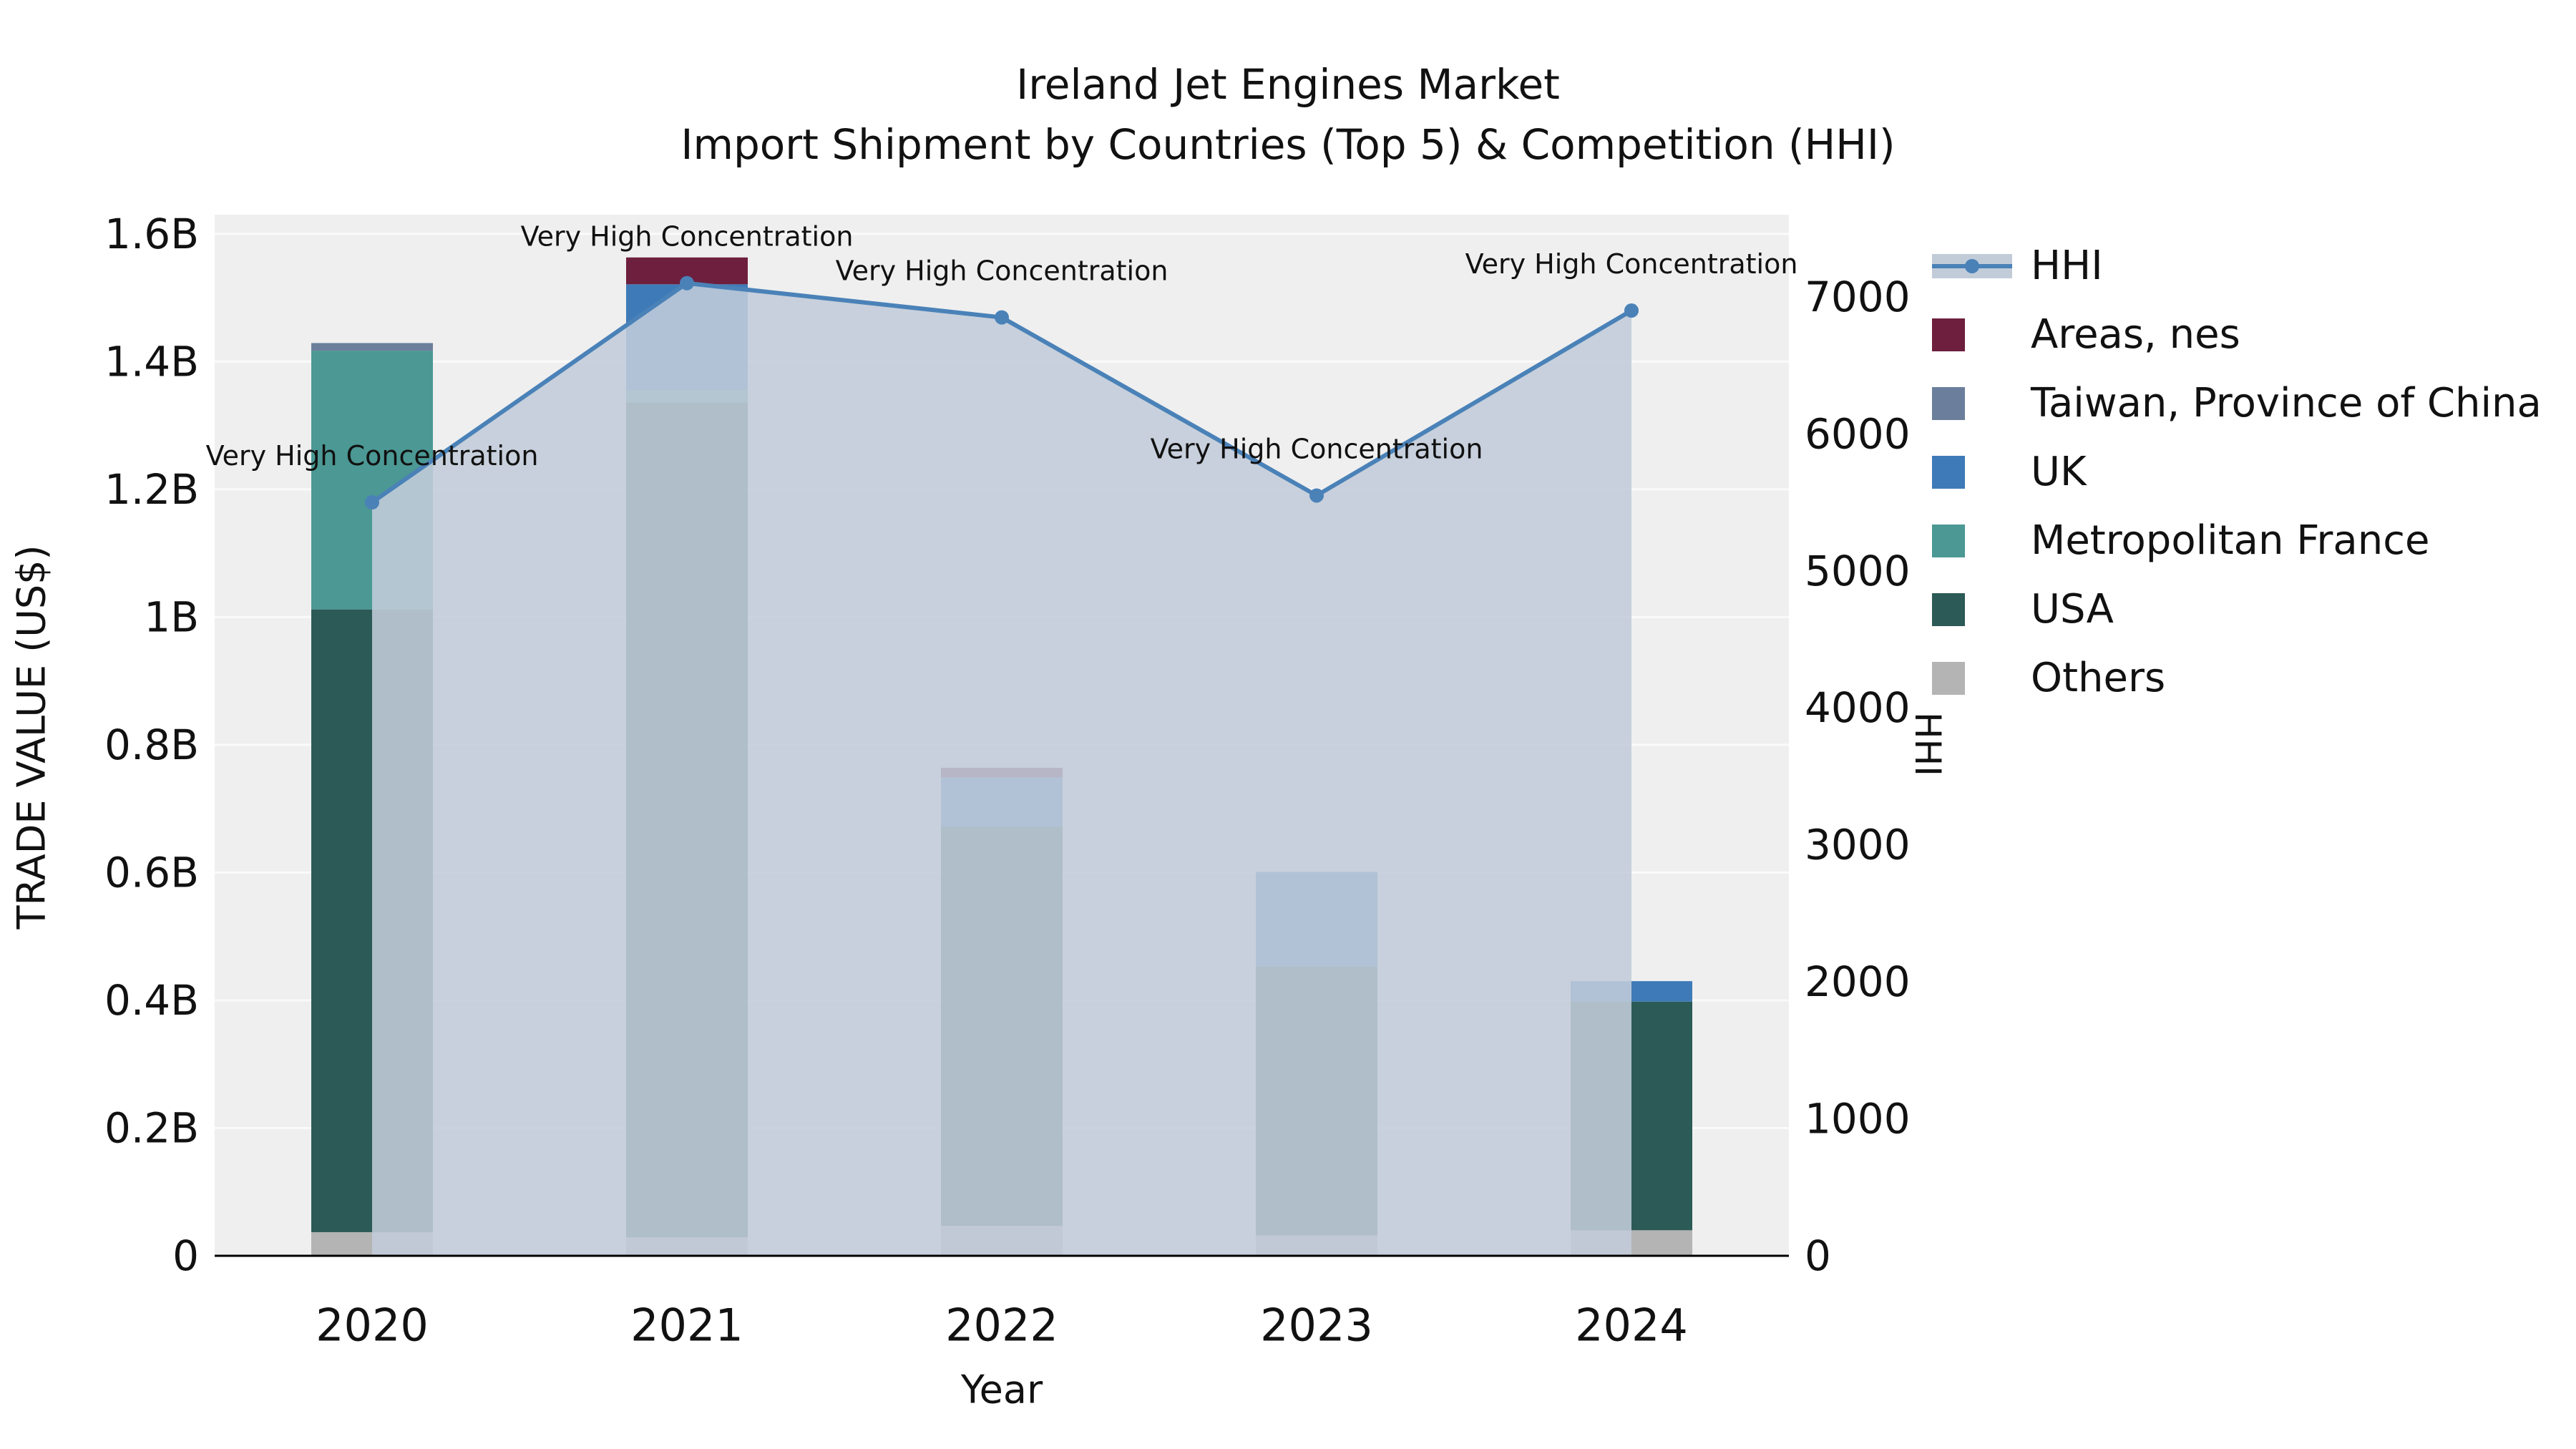 Image resolution: width=2576 pixels, height=1449 pixels. Describe the element at coordinates (2098, 678) in the screenshot. I see `legend-label: Others` at that location.